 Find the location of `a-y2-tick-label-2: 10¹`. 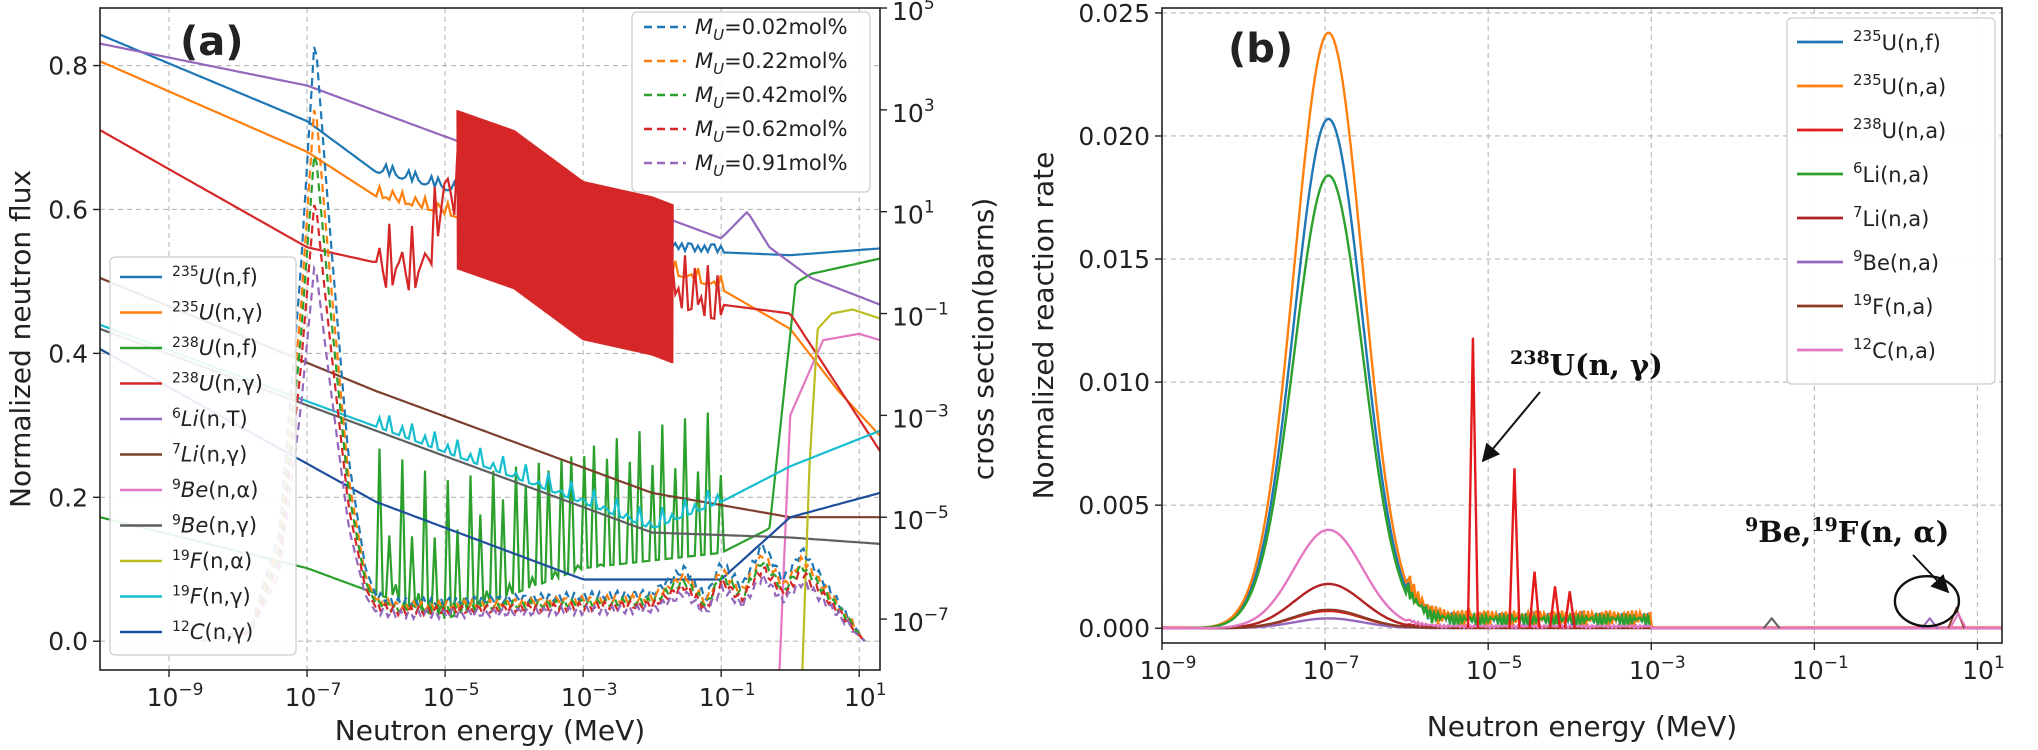

a-y2-tick-label-2: 10¹ is located at coordinates (913, 214).